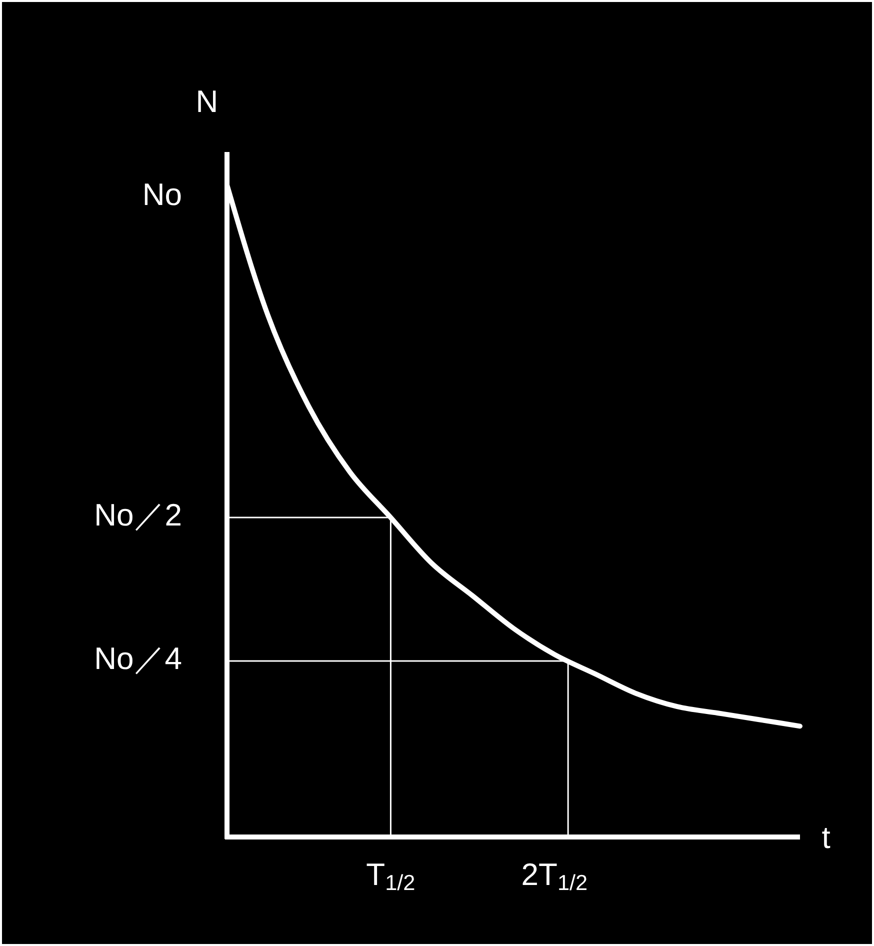  What do you see at coordinates (138, 515) in the screenshot?
I see `ref-line-label: No／2` at bounding box center [138, 515].